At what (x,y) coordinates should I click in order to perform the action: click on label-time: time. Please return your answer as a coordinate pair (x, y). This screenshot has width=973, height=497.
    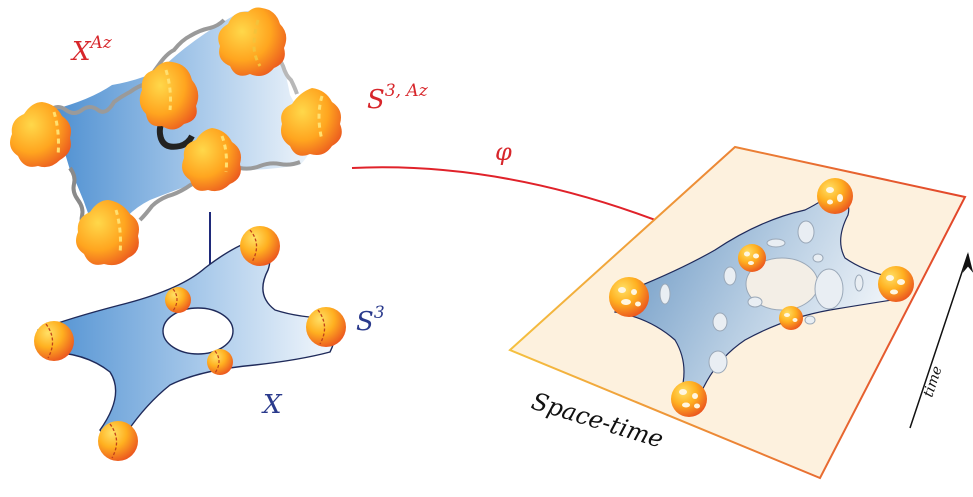
    Looking at the image, I should click on (933, 381).